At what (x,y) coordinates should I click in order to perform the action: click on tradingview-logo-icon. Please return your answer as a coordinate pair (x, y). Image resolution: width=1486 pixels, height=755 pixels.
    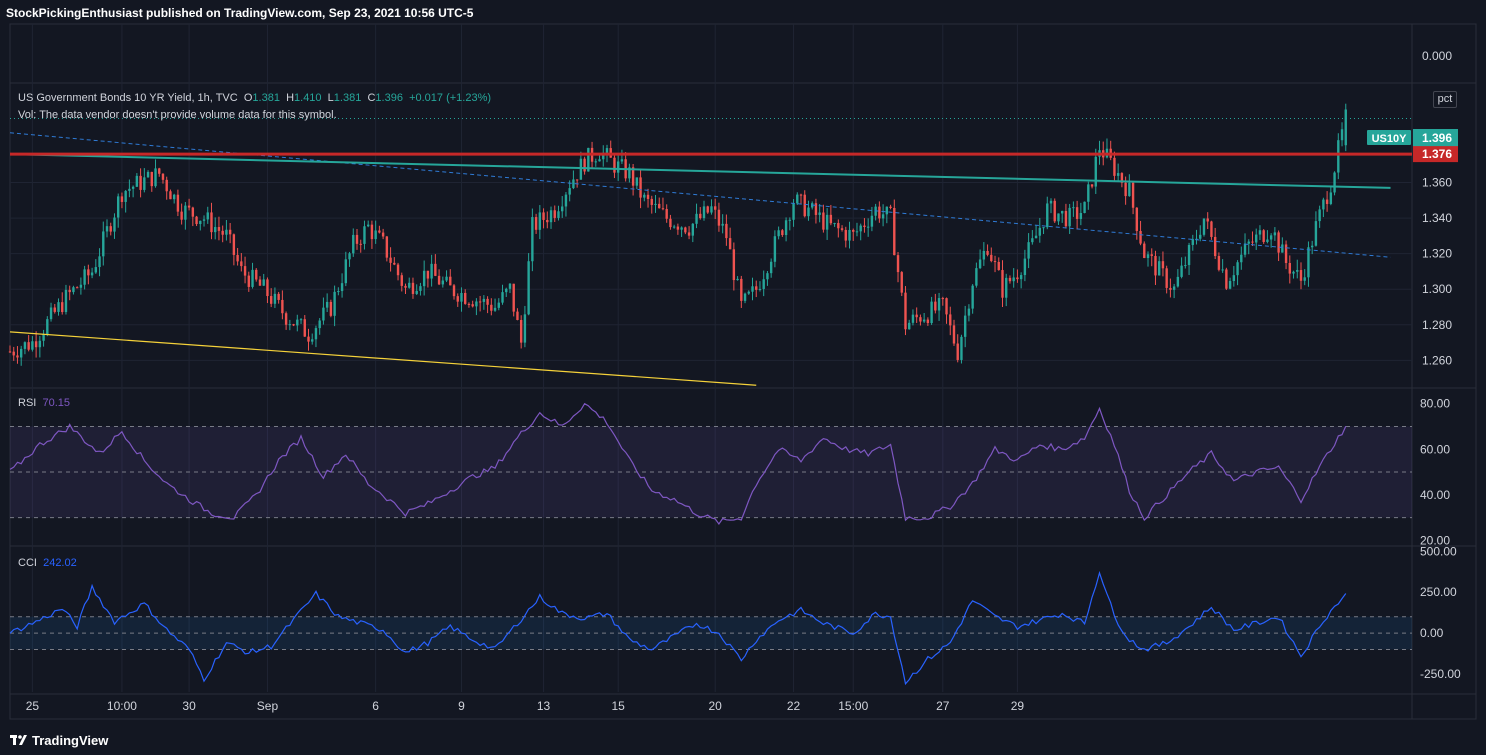
    Looking at the image, I should click on (19, 740).